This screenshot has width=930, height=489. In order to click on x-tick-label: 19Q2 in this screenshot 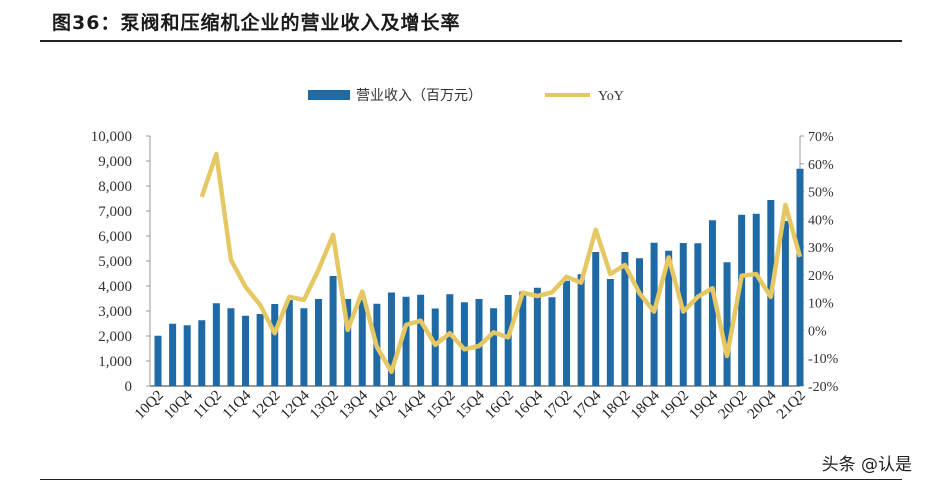, I will do `click(674, 405)`.